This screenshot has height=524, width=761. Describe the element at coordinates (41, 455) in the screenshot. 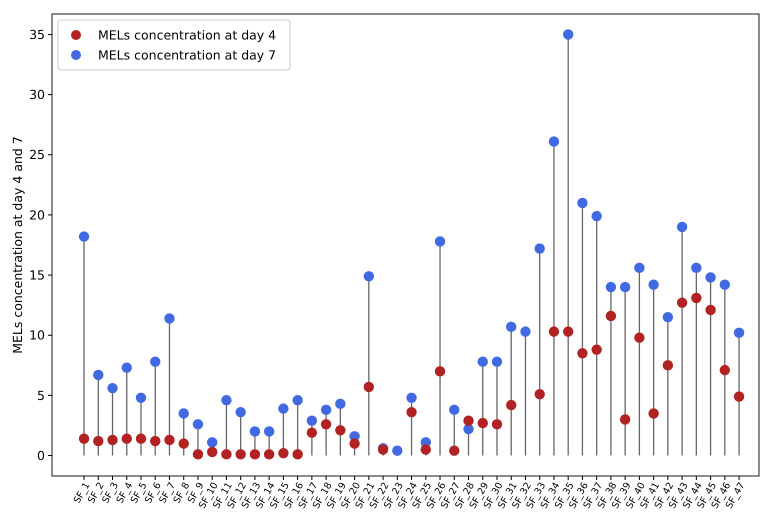

I see `y-tick-label: 0` at that location.